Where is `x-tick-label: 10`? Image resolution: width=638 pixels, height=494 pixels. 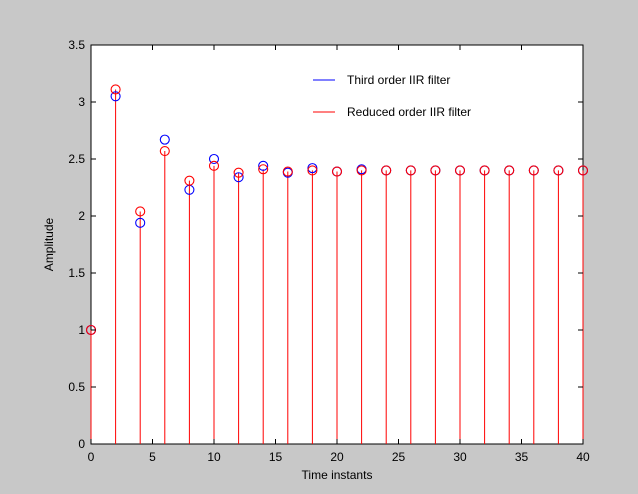 x-tick-label: 10 is located at coordinates (214, 457).